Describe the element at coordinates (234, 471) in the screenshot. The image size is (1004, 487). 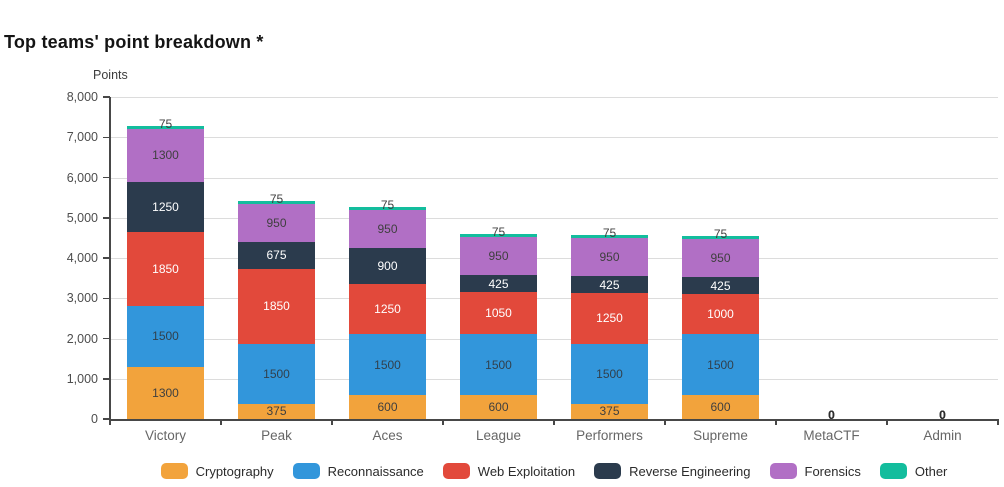
I see `legend-label: Cryptography` at that location.